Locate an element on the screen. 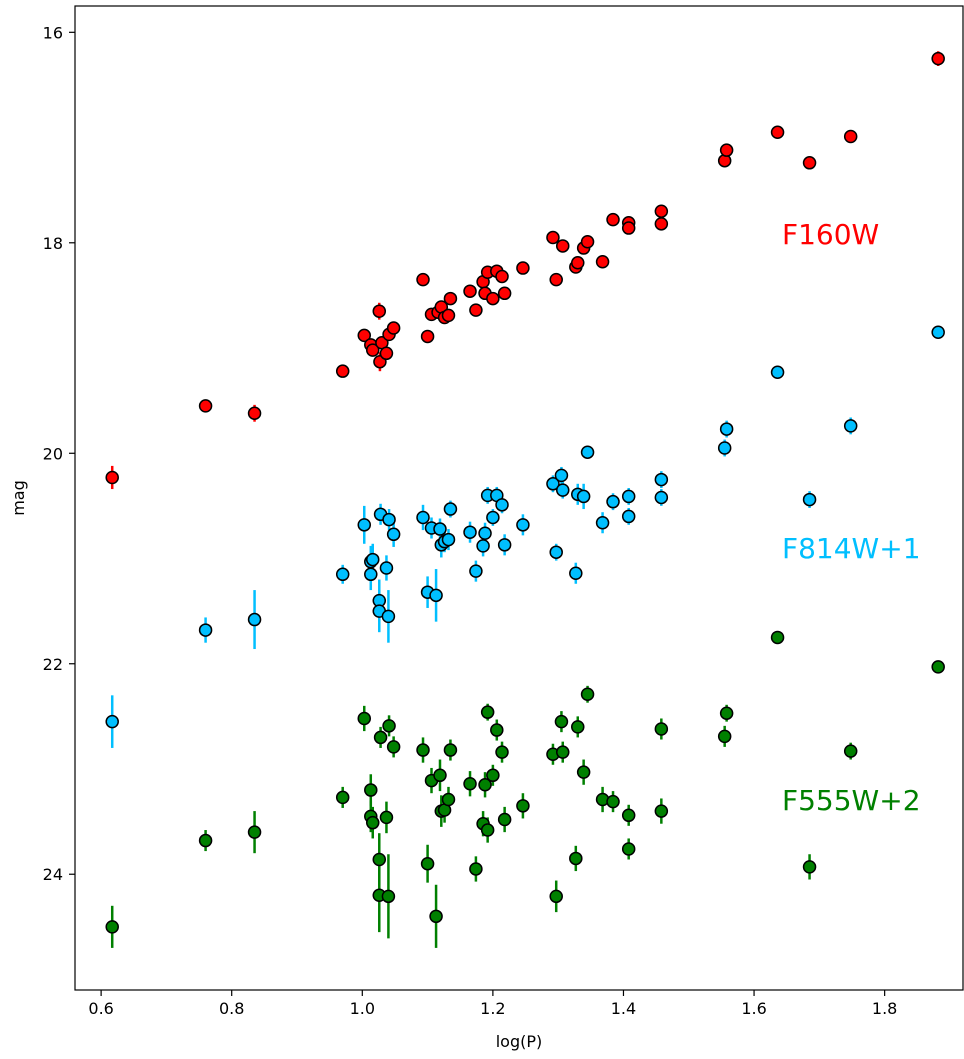  y-axis: 16 18 20 22 24 is located at coordinates (59, 453).